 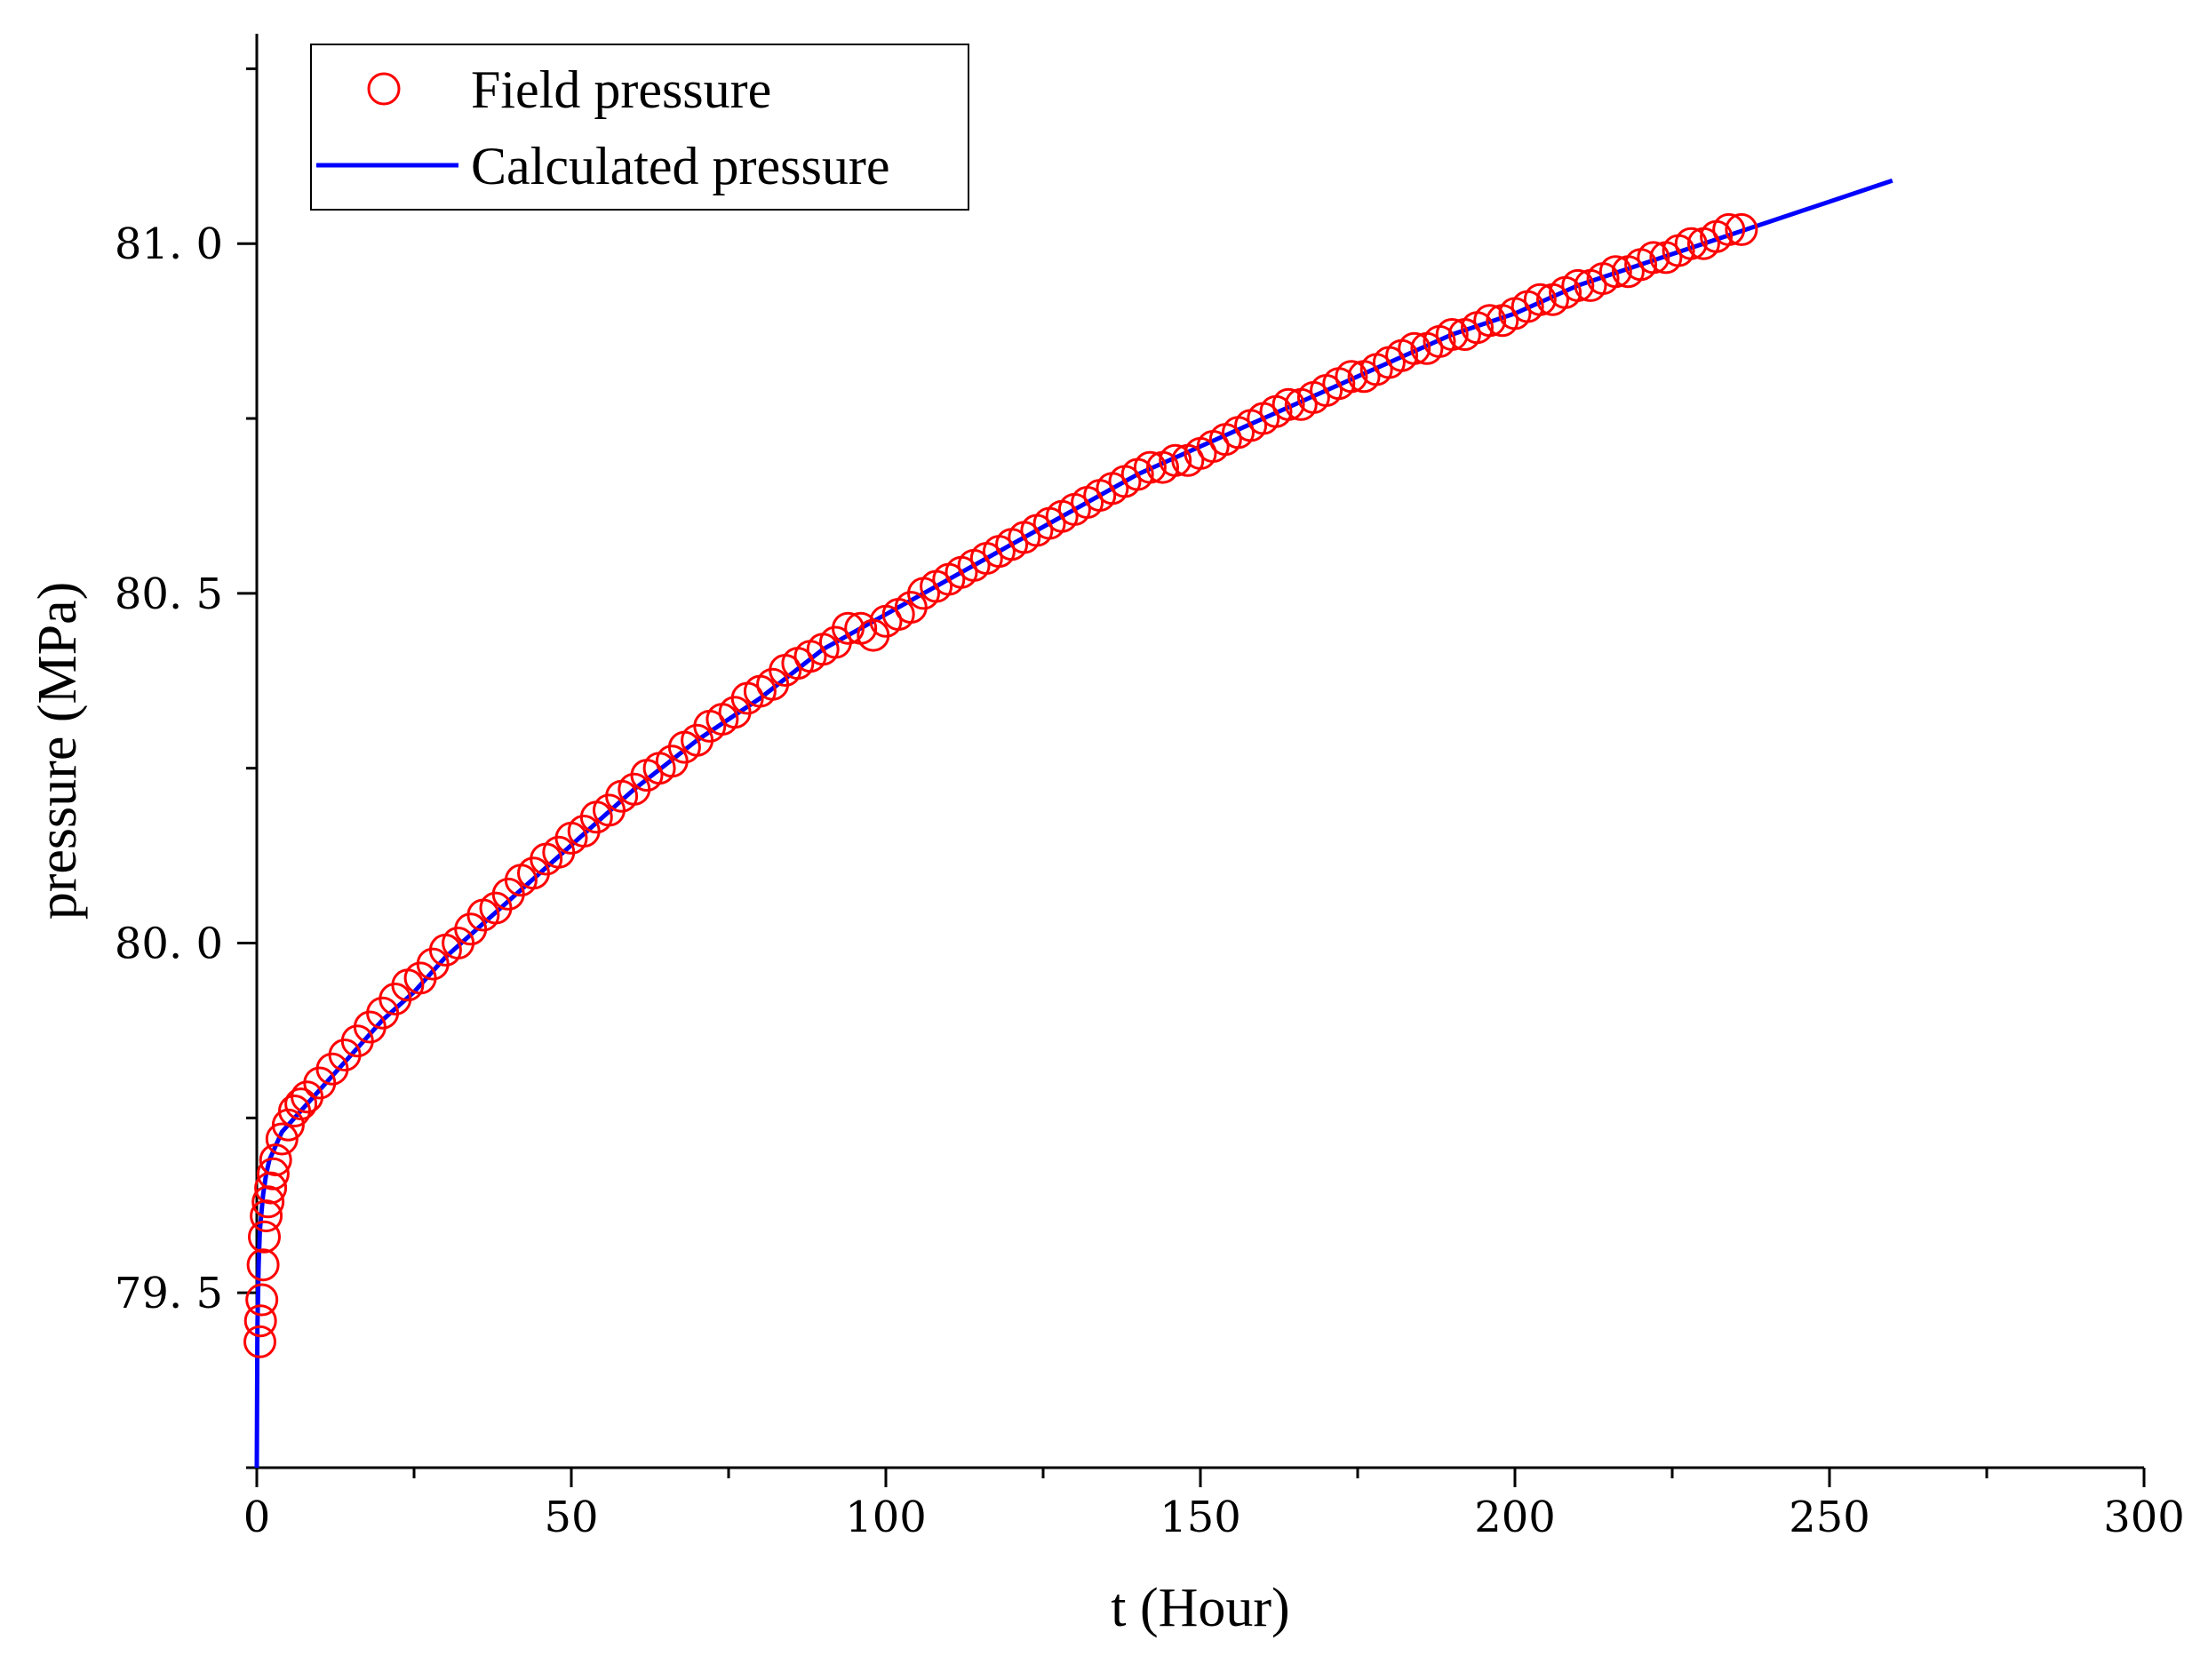 What do you see at coordinates (1201, 1517) in the screenshot?
I see `x-tick-label: 150` at bounding box center [1201, 1517].